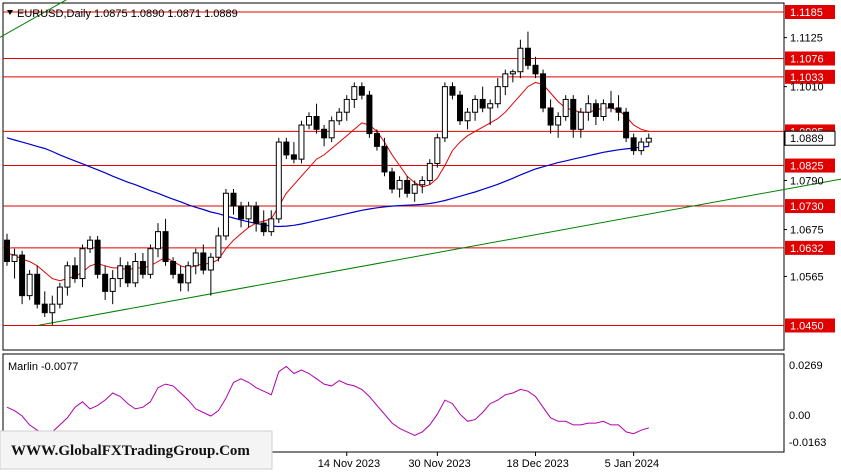  Describe the element at coordinates (807, 167) in the screenshot. I see `level-label: 1.0825` at that location.